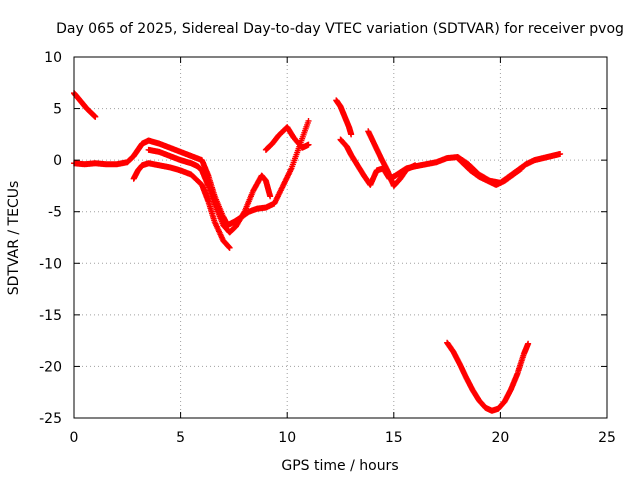 The height and width of the screenshot is (480, 640). I want to click on y-tick-label: -10, so click(50, 264).